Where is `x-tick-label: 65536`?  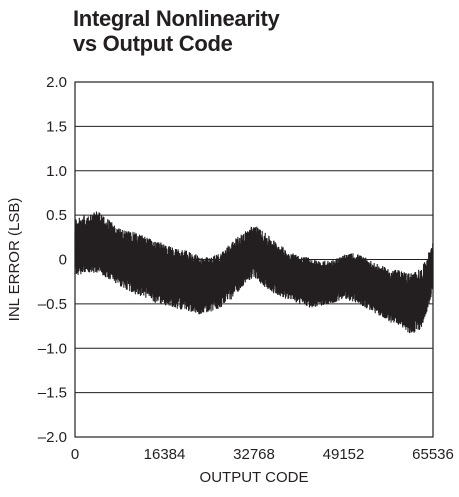
x-tick-label: 65536 is located at coordinates (433, 454).